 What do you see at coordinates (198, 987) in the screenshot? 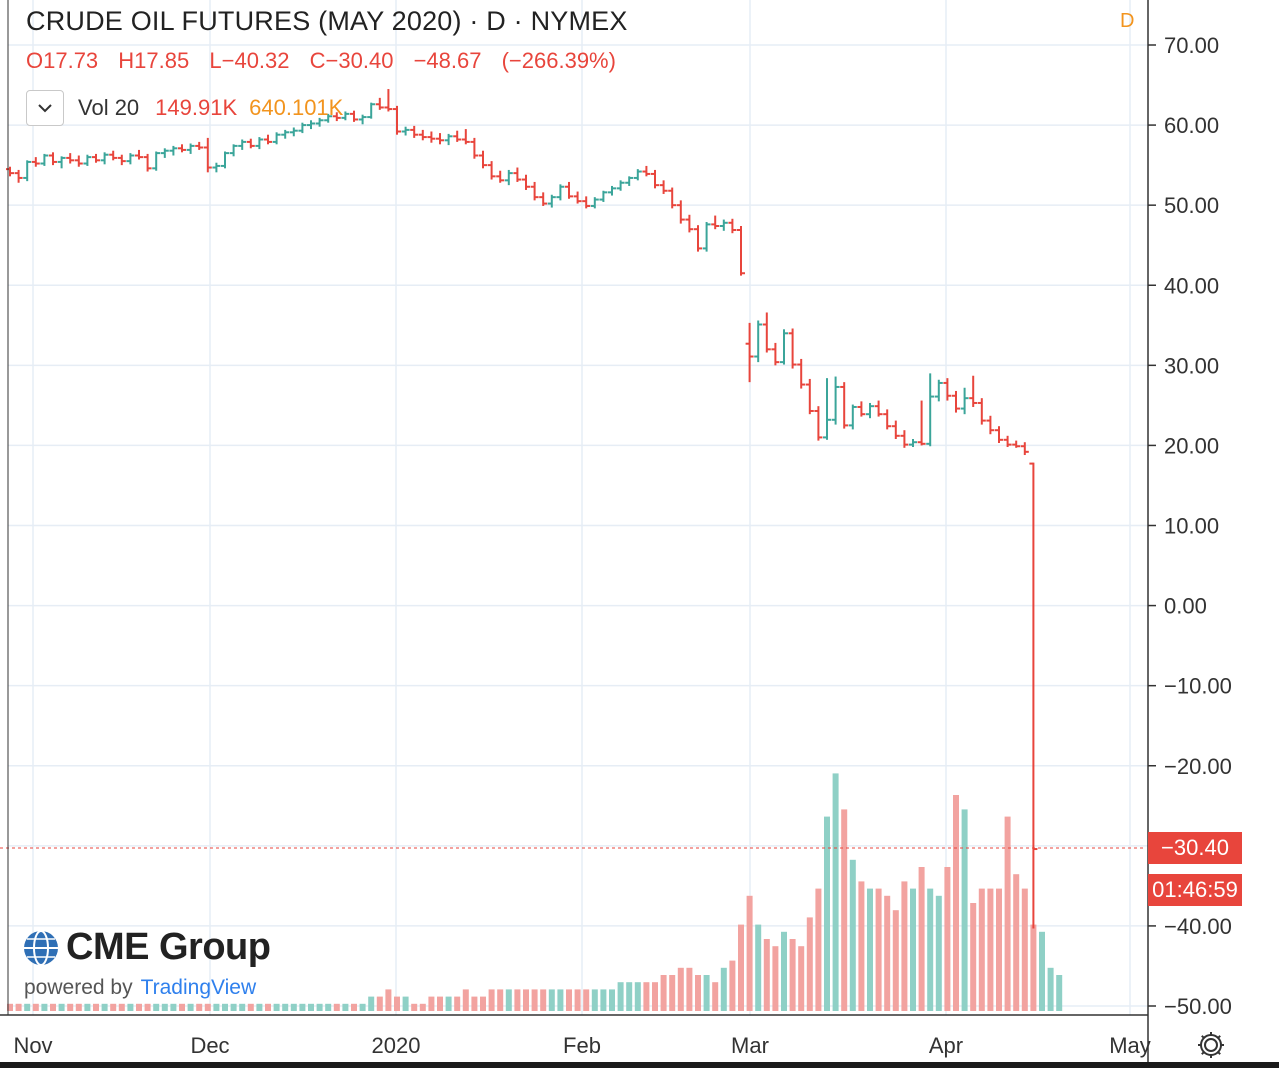
I see `tradingview-link: TradingView` at bounding box center [198, 987].